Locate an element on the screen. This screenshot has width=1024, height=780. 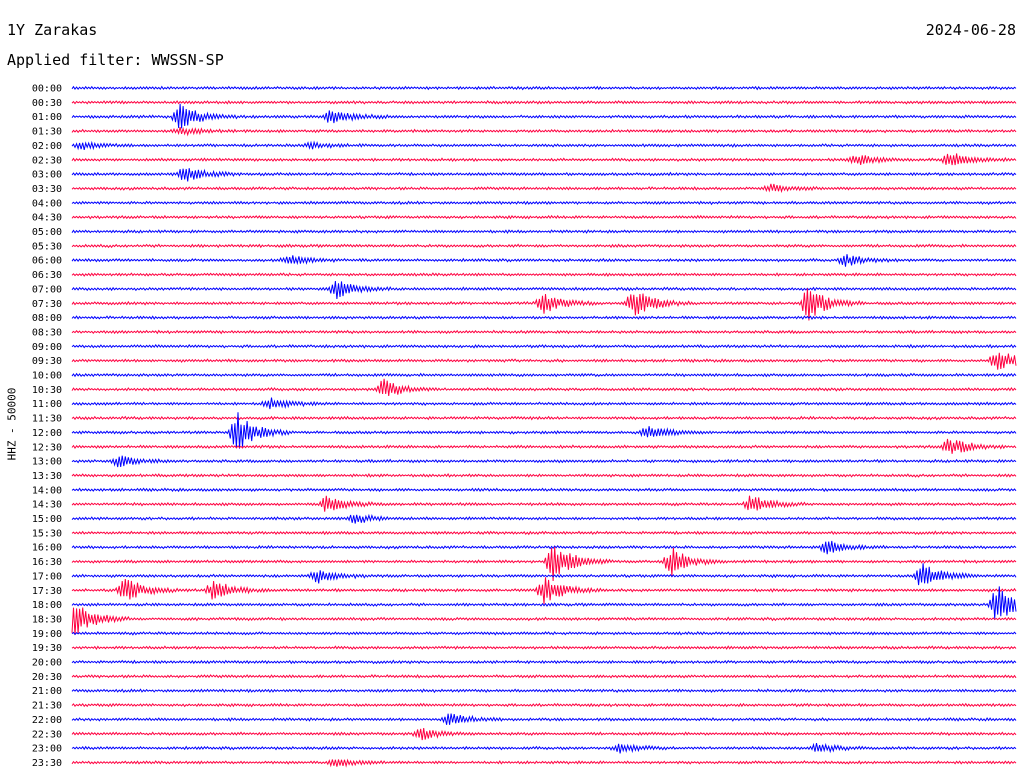
row-time-label: 16:00 is located at coordinates (47, 548).